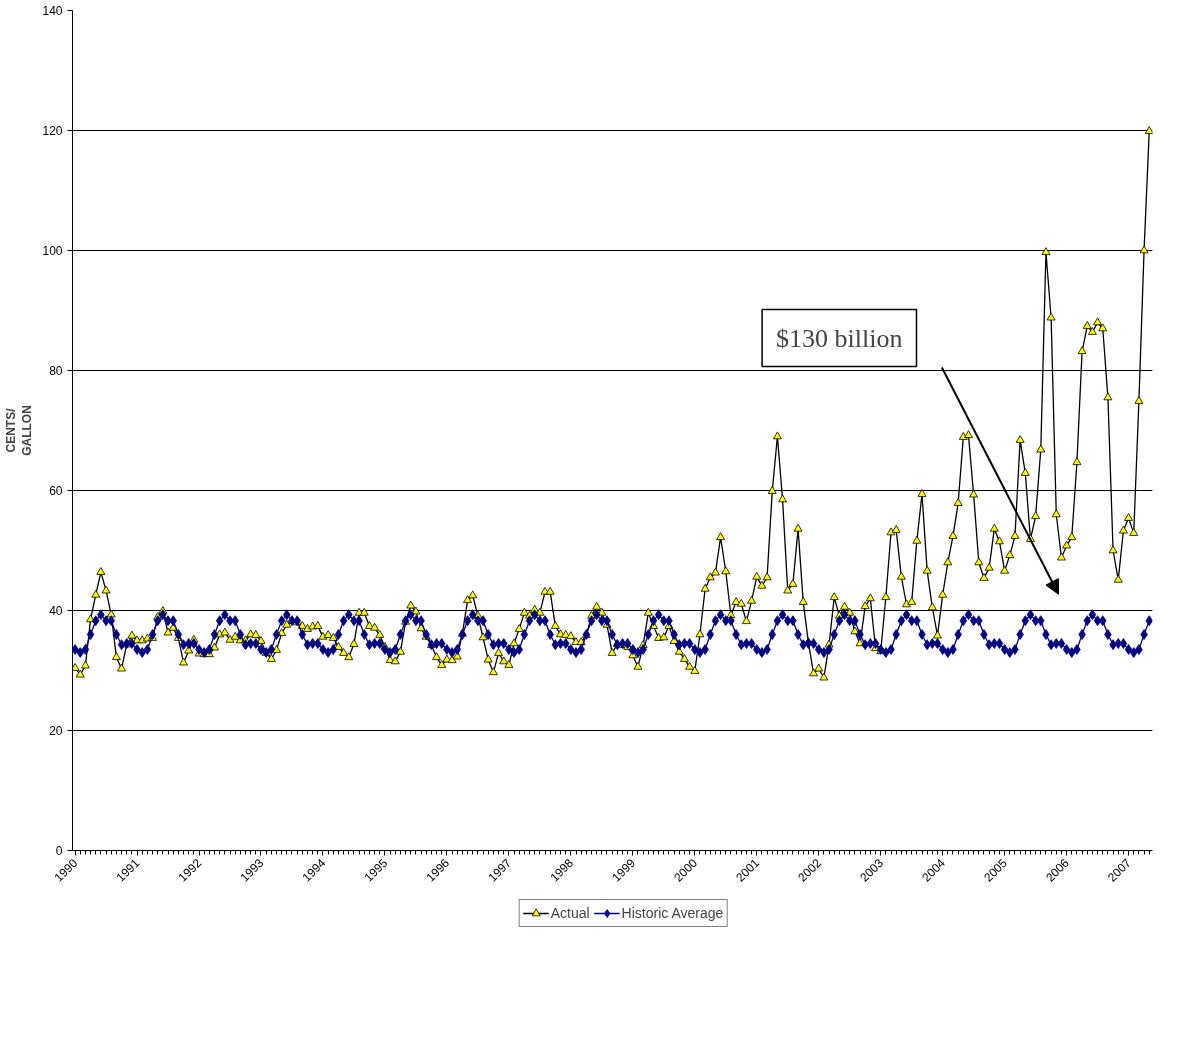 The image size is (1186, 1060). Describe the element at coordinates (56, 731) in the screenshot. I see `y-tick-label: 20` at that location.